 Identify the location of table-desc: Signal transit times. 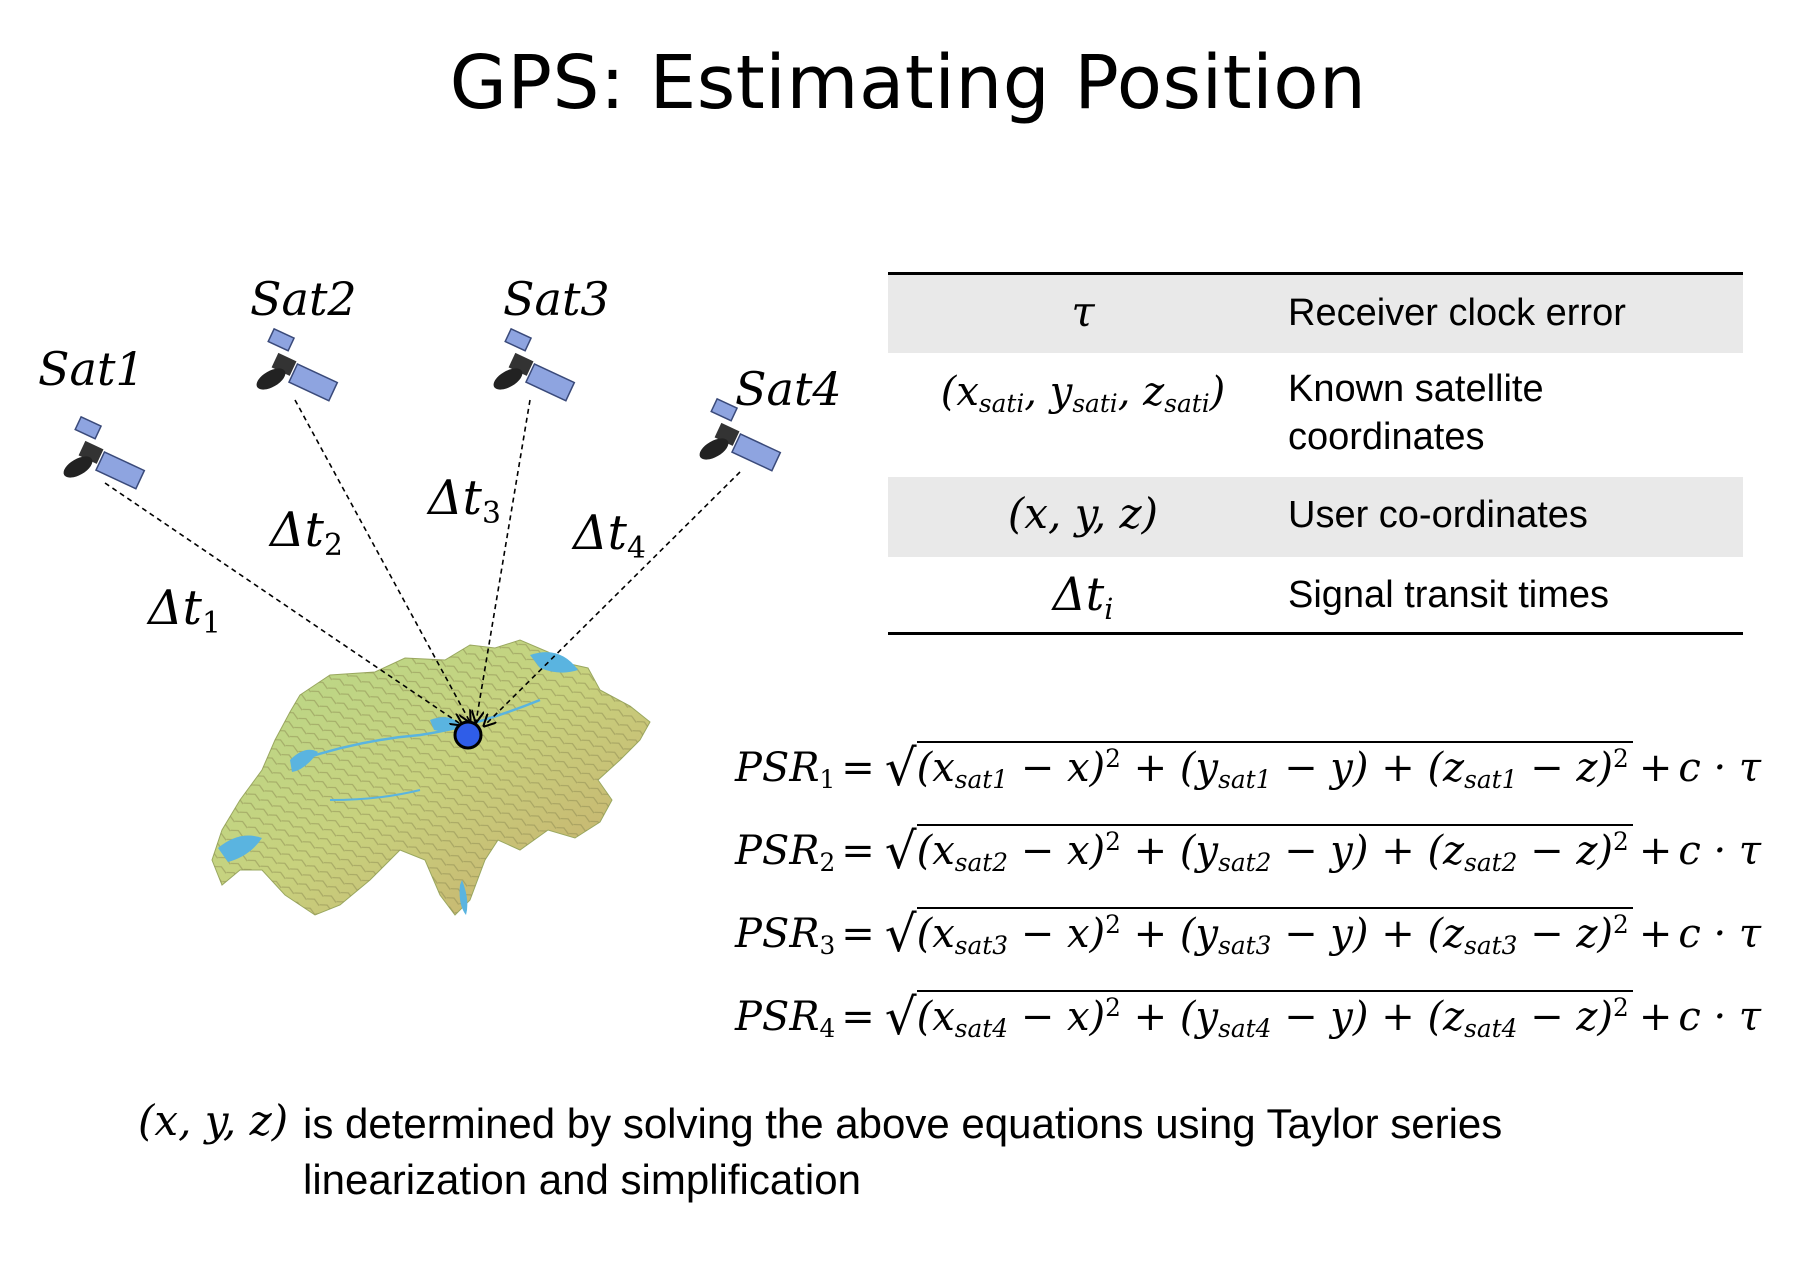
(1449, 595).